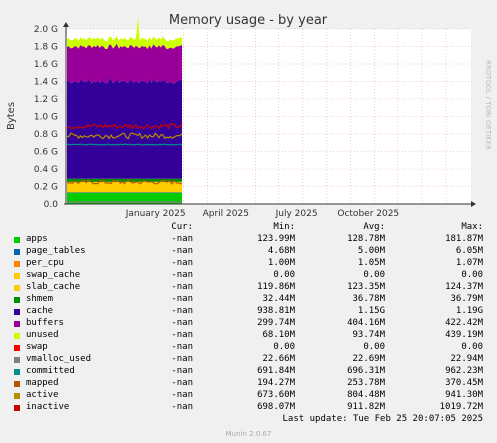 This screenshot has width=497, height=443. Describe the element at coordinates (368, 359) in the screenshot. I see `legend-avg: 22.69M` at that location.